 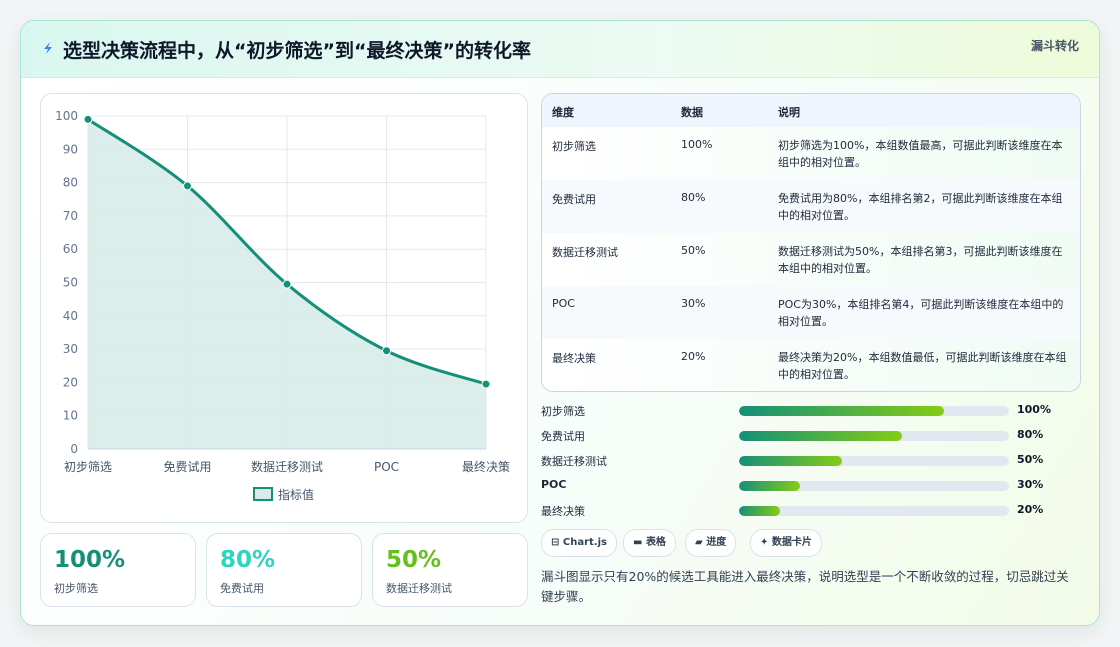 What do you see at coordinates (1030, 459) in the screenshot?
I see `progress-value: 50%` at bounding box center [1030, 459].